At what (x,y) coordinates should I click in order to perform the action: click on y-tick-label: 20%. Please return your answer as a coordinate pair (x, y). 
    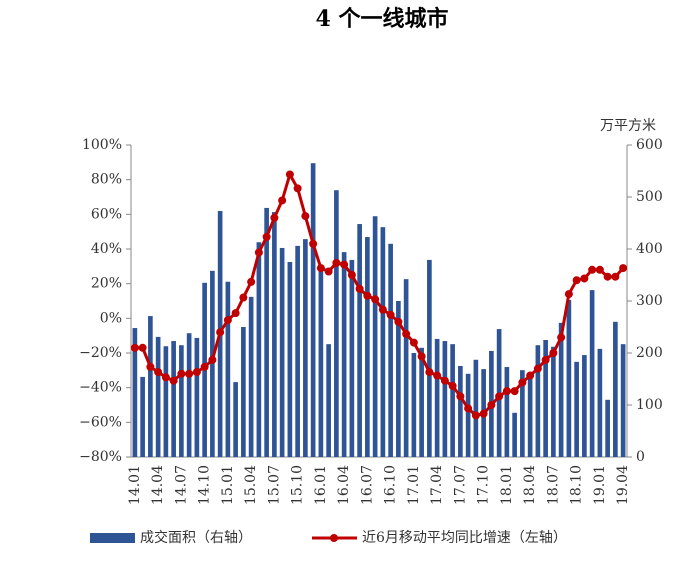
    Looking at the image, I should click on (106, 284).